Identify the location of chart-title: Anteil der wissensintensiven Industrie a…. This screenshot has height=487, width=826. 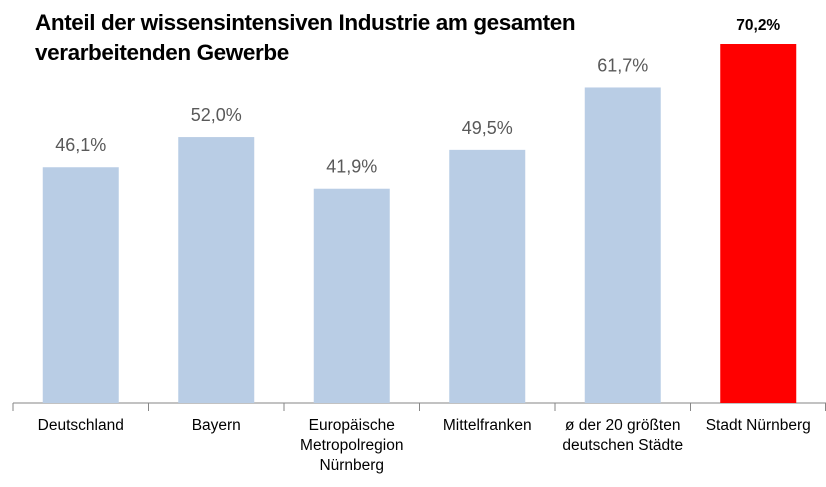
(305, 37).